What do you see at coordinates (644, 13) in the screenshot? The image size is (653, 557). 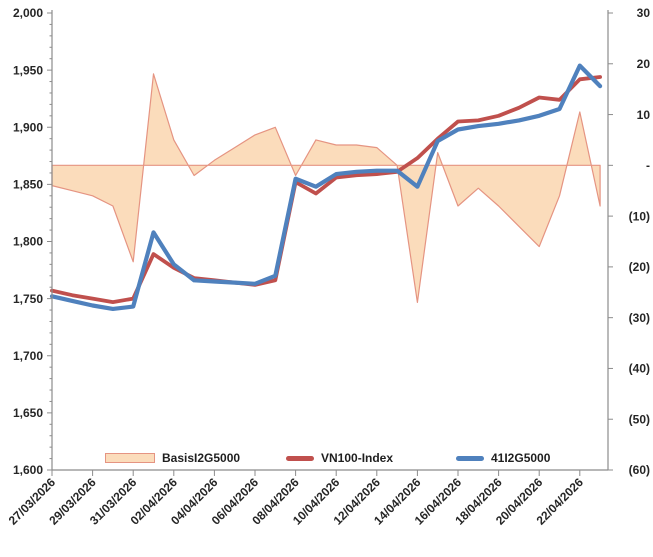 I see `right-axis-tick-label: 30` at bounding box center [644, 13].